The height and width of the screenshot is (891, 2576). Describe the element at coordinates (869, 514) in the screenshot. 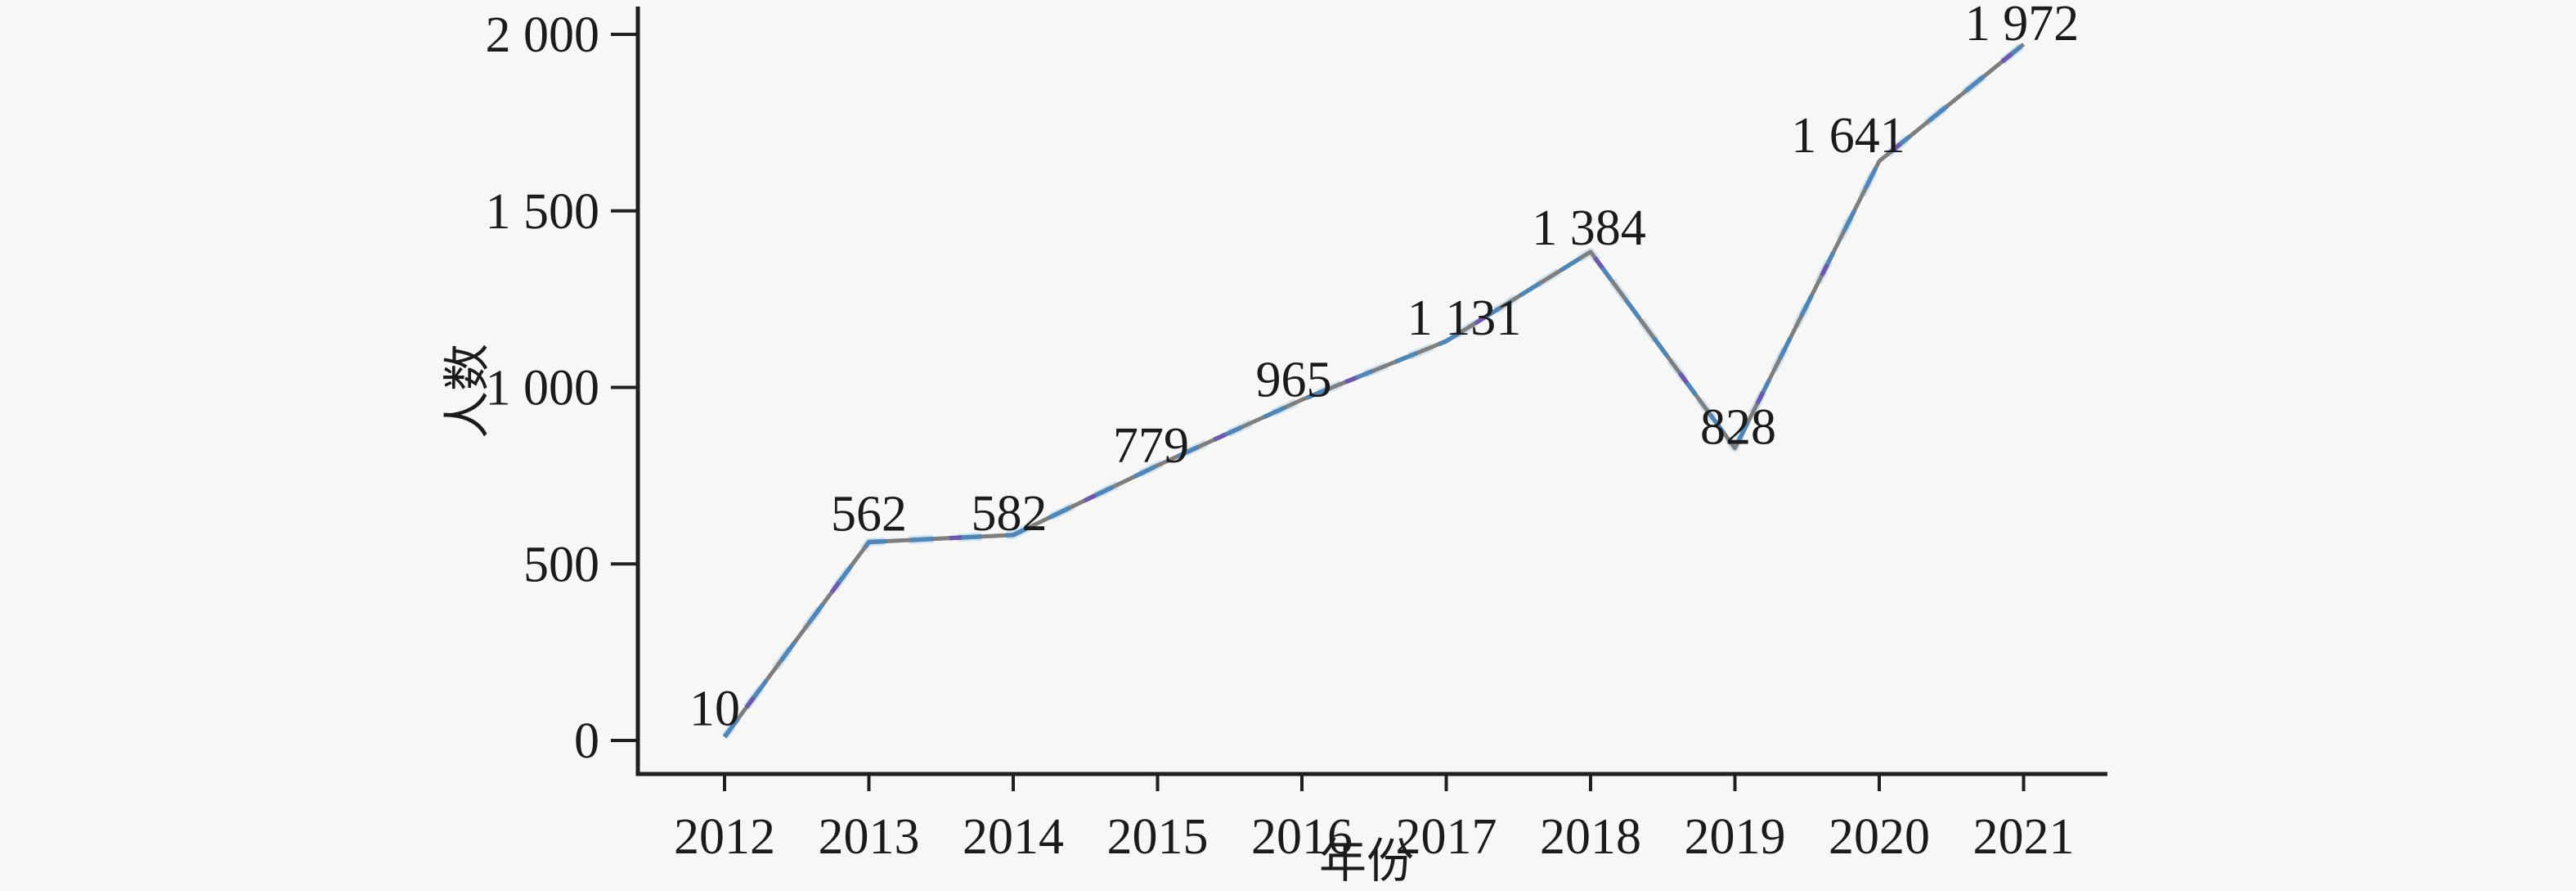

I see `data-point-label: 562` at that location.